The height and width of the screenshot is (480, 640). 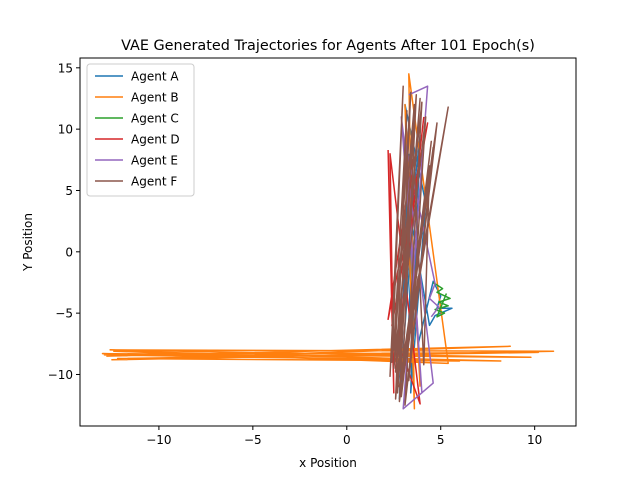 What do you see at coordinates (64, 314) in the screenshot?
I see `y-tick-label: −5` at bounding box center [64, 314].